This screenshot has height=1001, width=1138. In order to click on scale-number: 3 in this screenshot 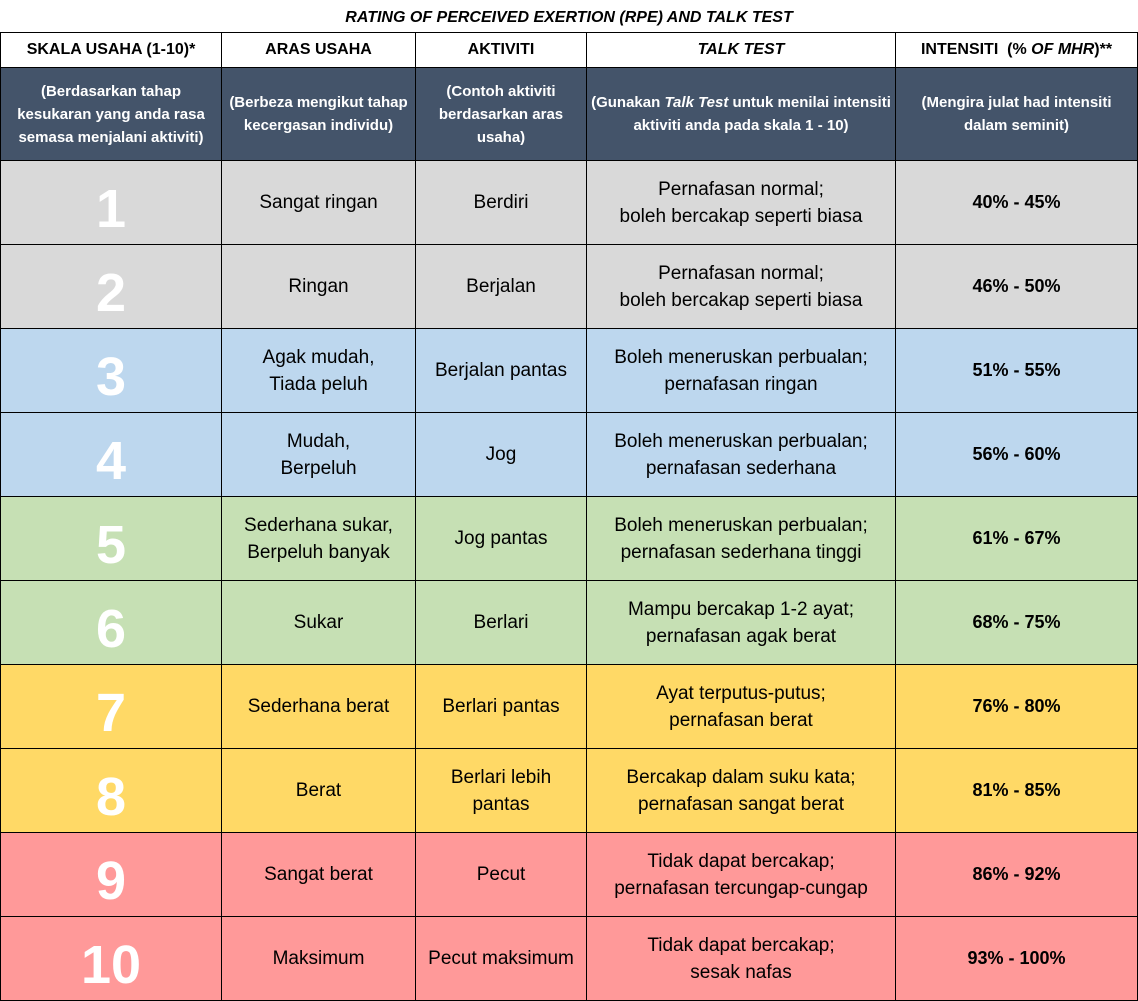, I will do `click(111, 370)`.